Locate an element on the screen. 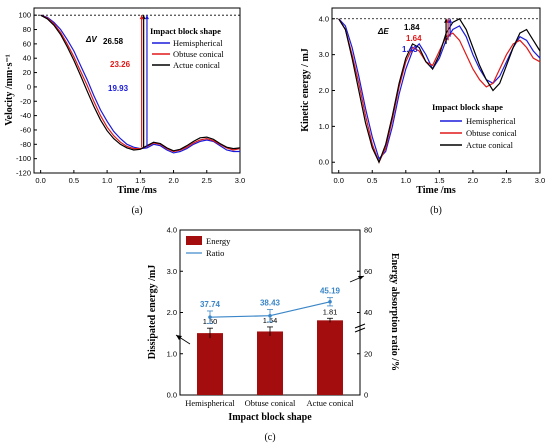  panel-a-xlabel: Time /ms is located at coordinates (137, 190).